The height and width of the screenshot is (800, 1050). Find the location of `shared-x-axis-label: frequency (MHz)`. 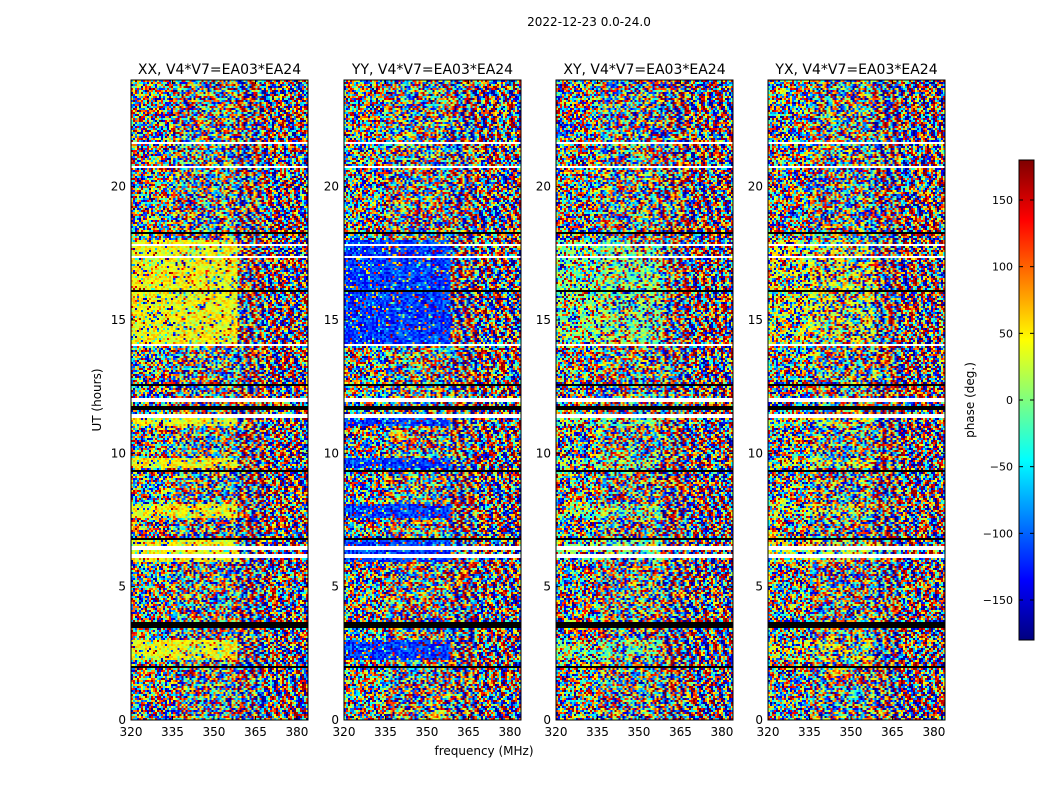

shared-x-axis-label: frequency (MHz) is located at coordinates (483, 751).